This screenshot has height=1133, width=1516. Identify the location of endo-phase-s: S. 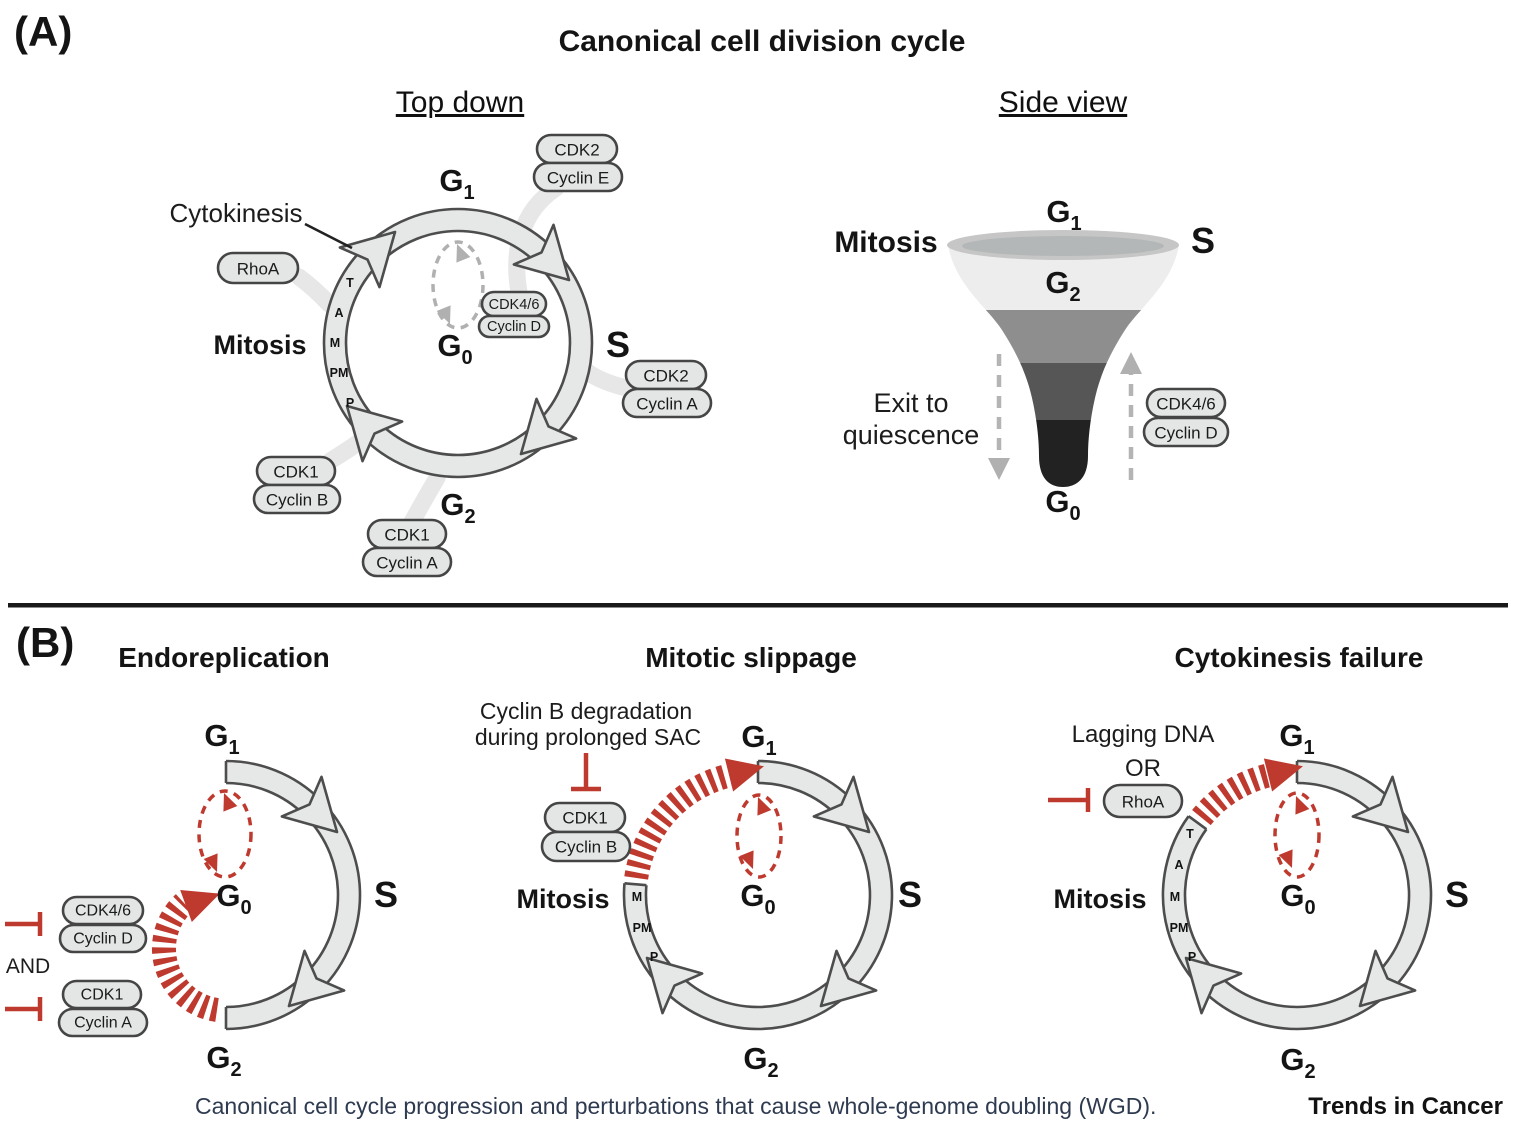
(386, 894).